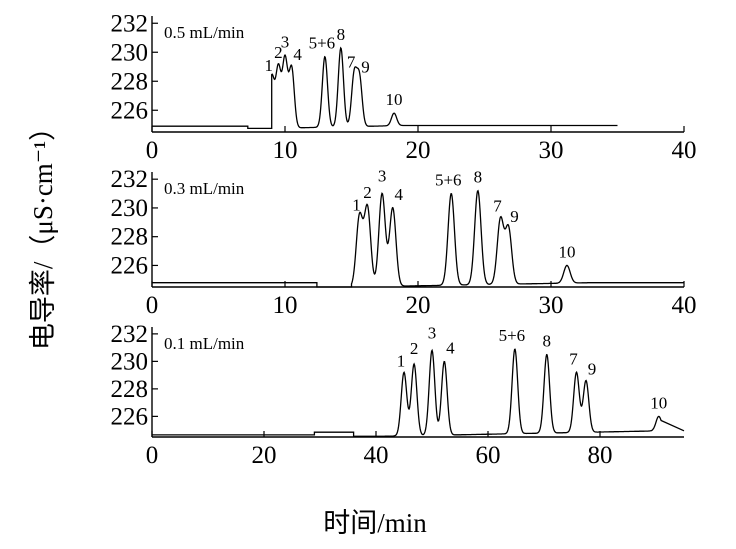  What do you see at coordinates (600, 455) in the screenshot?
I see `x-tick-label: 80` at bounding box center [600, 455].